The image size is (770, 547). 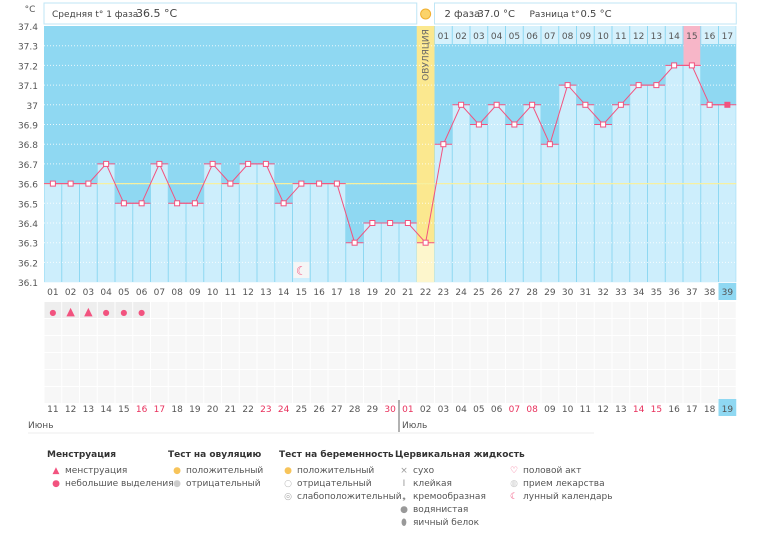 I want to click on cycle-day-label: 39, so click(x=728, y=293).